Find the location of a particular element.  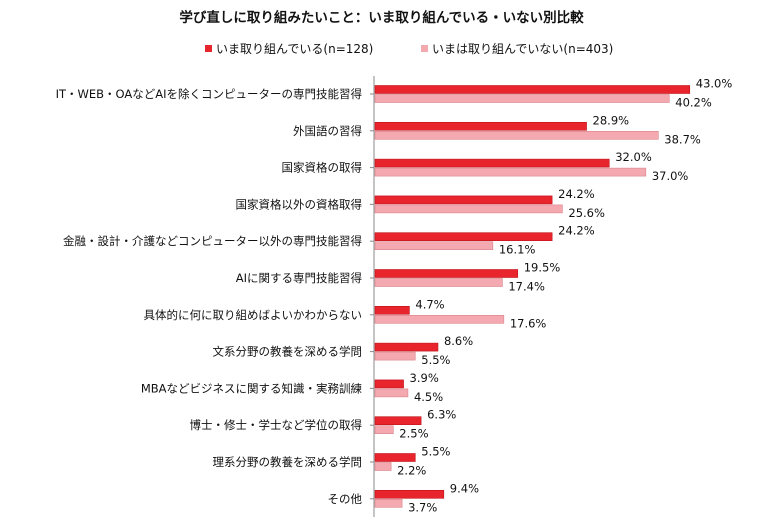

value-label-not-current: 4.5% is located at coordinates (428, 397).